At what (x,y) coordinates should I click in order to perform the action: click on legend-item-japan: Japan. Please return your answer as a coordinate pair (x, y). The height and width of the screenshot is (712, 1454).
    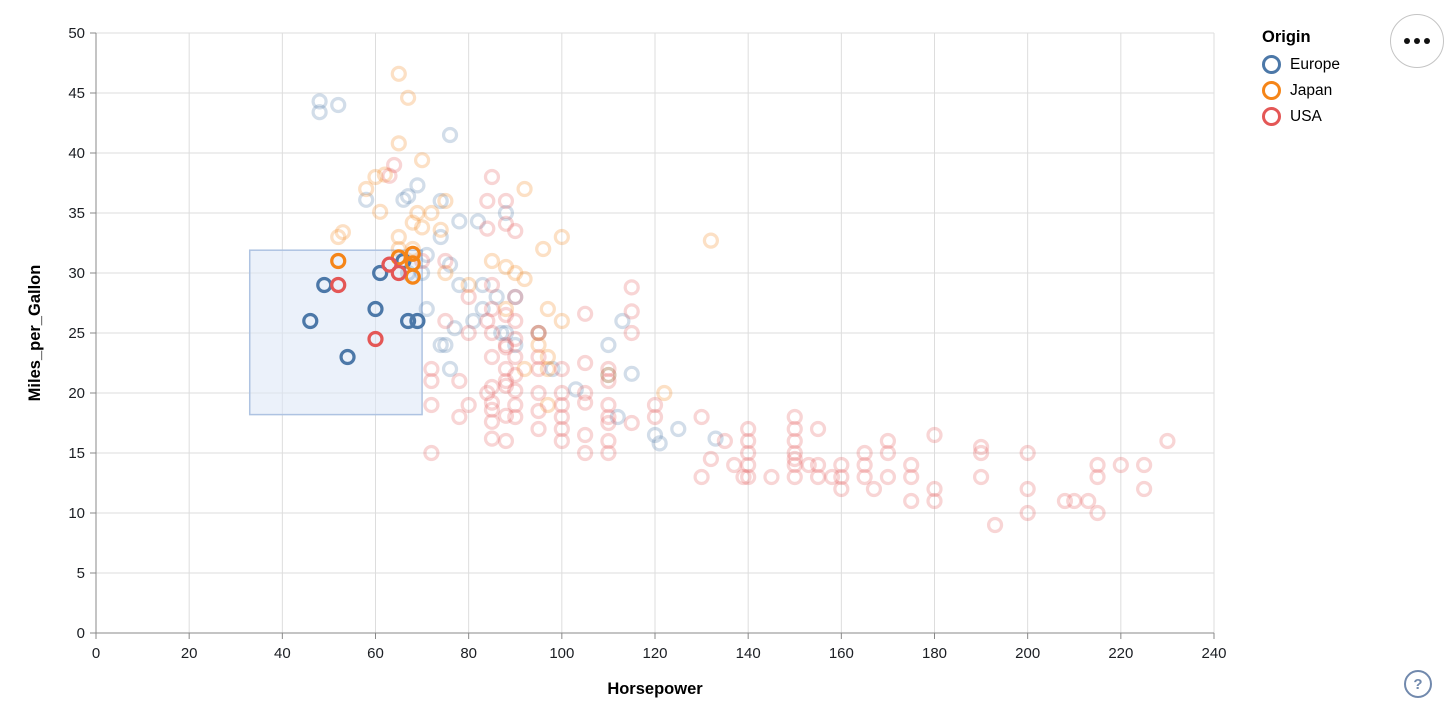
    Looking at the image, I should click on (1301, 90).